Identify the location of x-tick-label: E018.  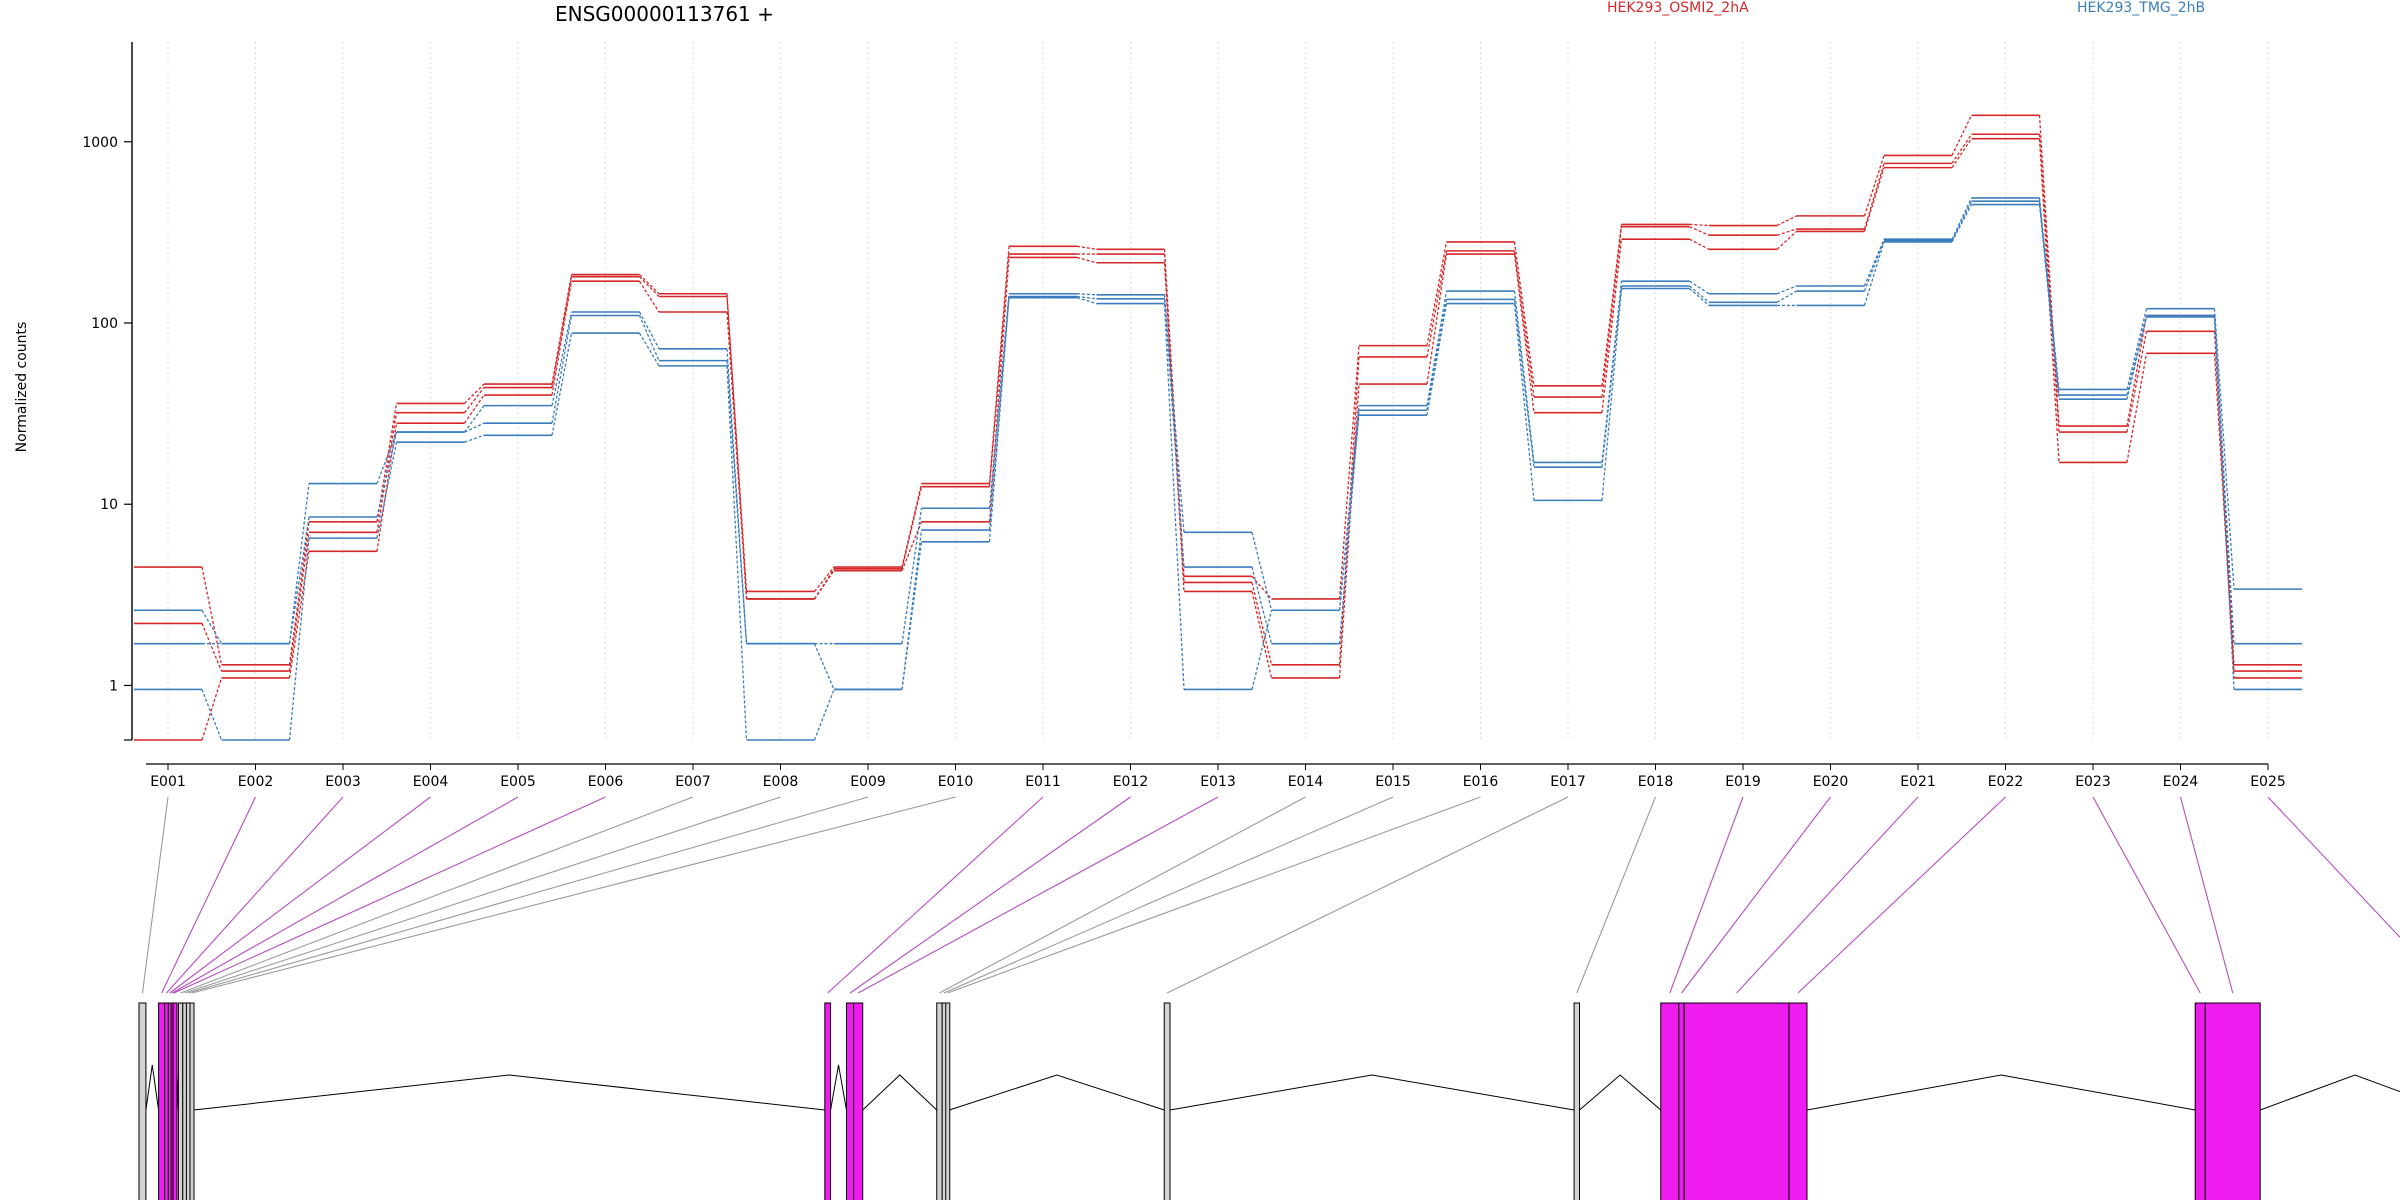
(1656, 782).